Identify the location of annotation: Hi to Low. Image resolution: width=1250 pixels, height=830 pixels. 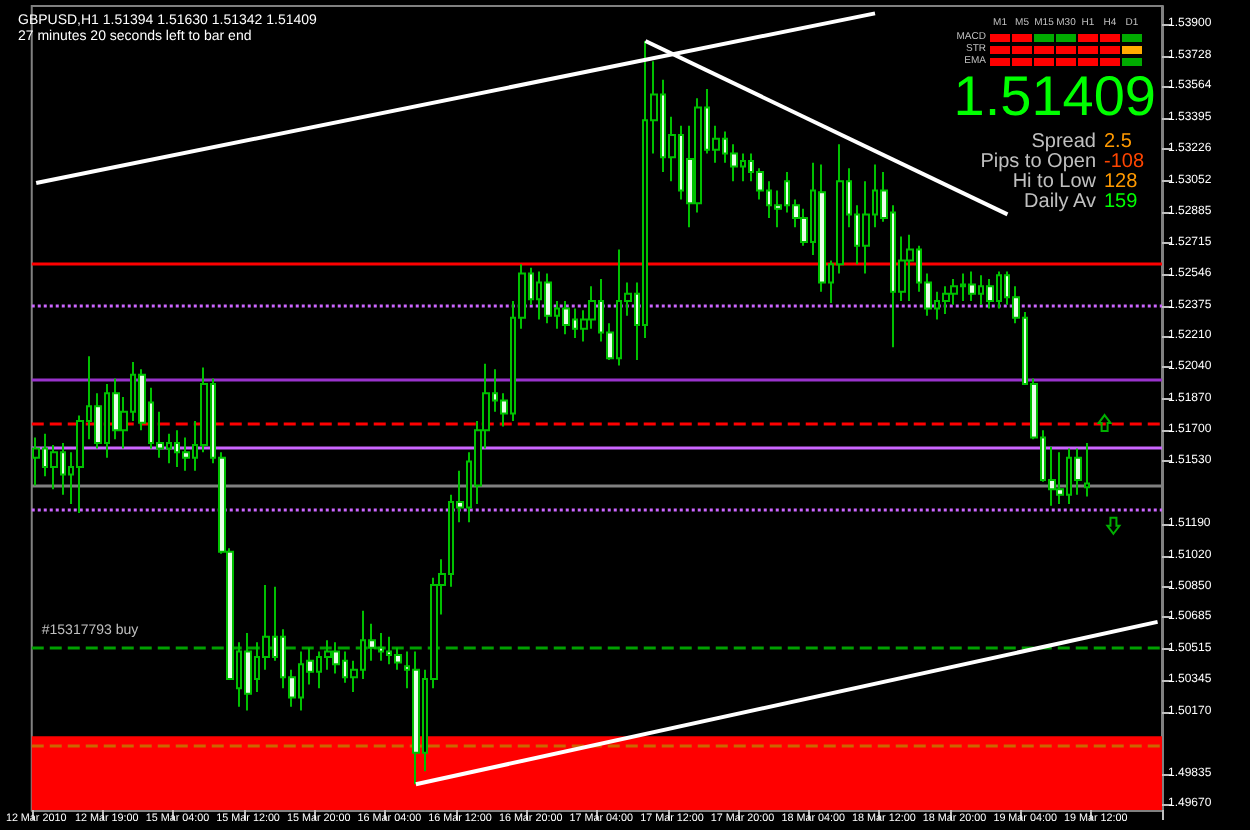
(1055, 182).